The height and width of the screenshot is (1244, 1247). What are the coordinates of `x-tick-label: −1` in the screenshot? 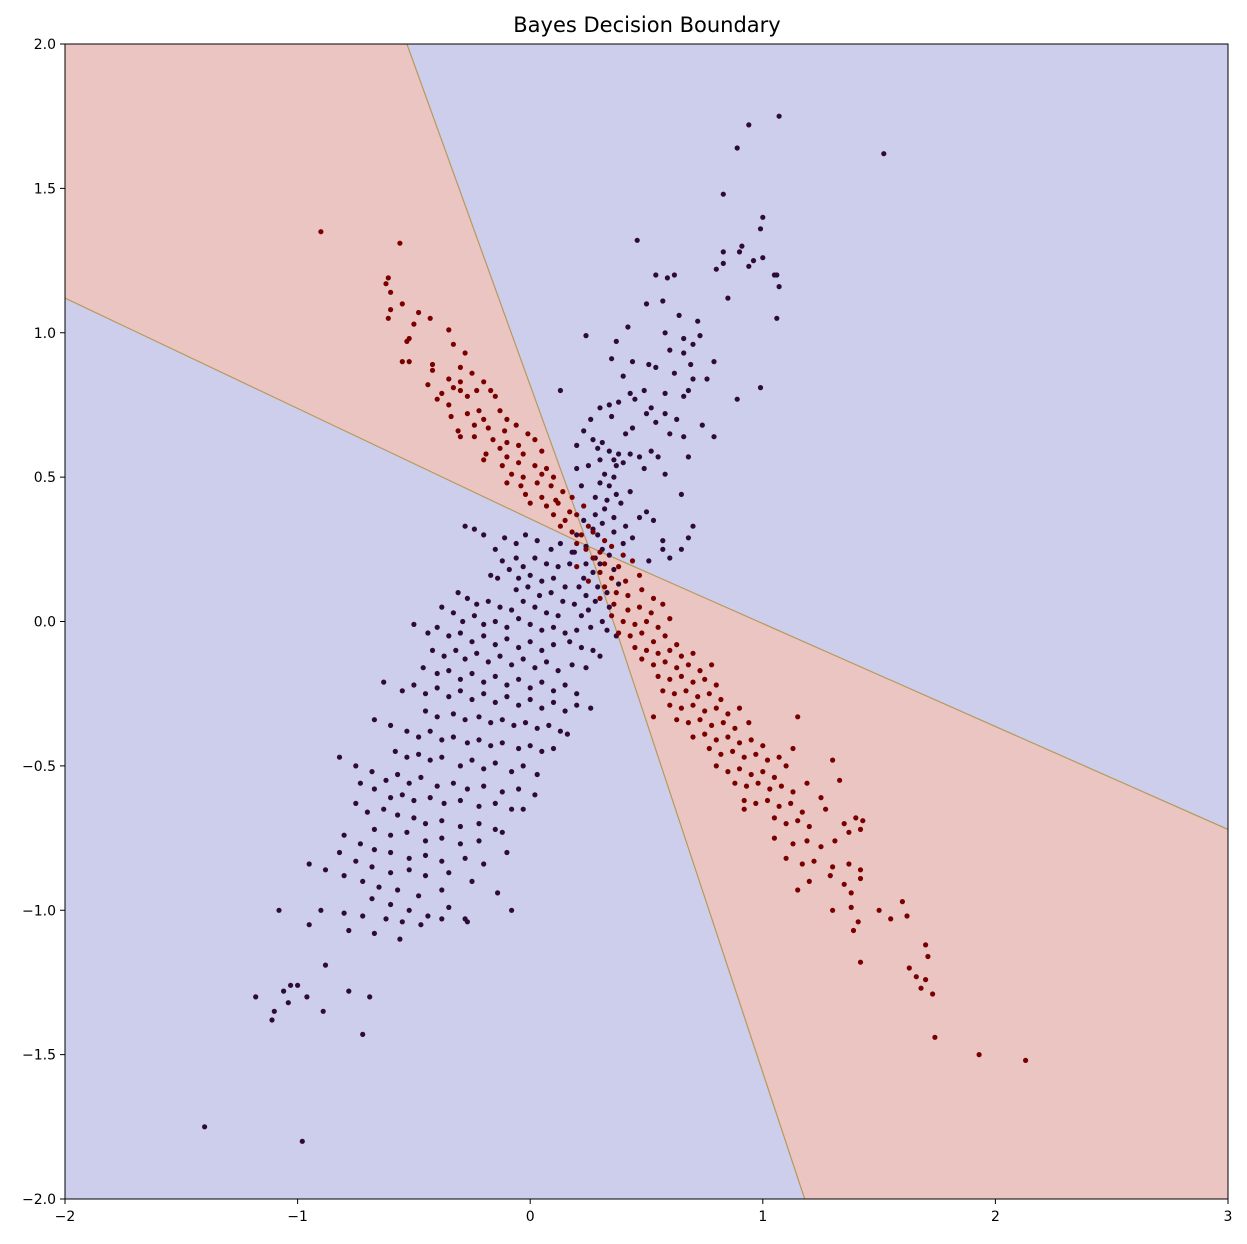 It's located at (297, 1217).